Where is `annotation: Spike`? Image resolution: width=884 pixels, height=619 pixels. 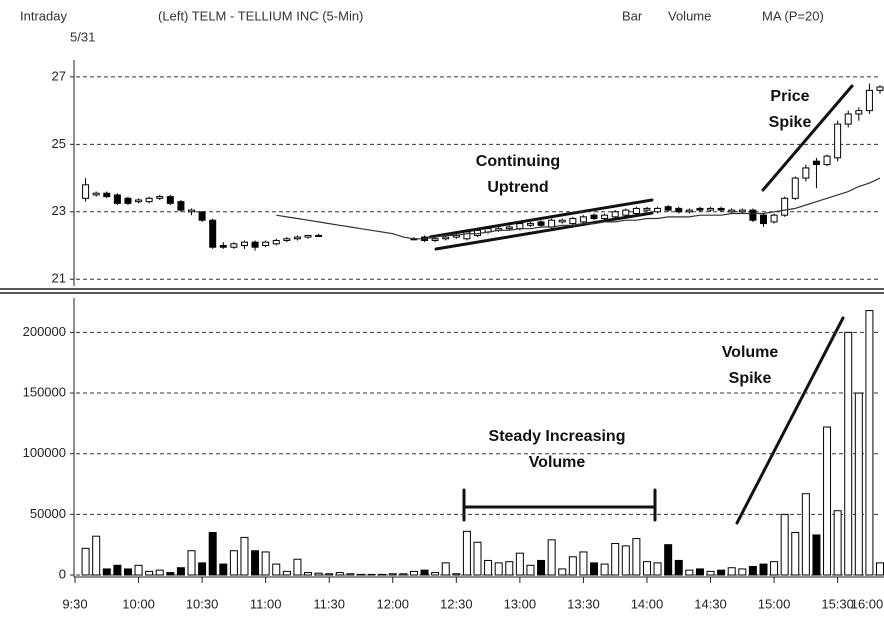 annotation: Spike is located at coordinates (790, 122).